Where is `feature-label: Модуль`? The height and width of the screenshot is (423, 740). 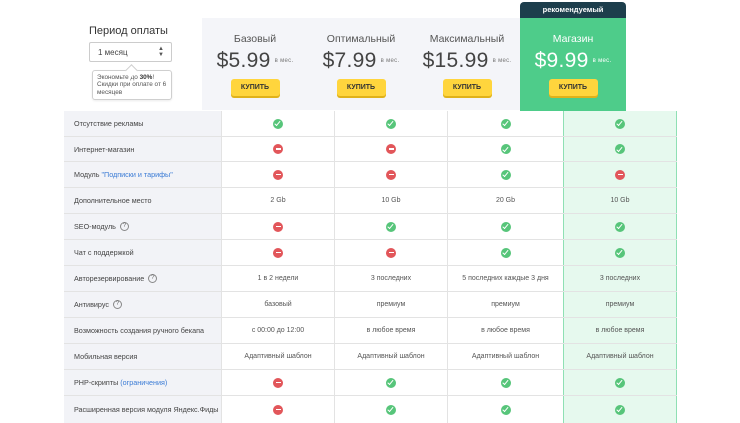 feature-label: Модуль is located at coordinates (88, 174).